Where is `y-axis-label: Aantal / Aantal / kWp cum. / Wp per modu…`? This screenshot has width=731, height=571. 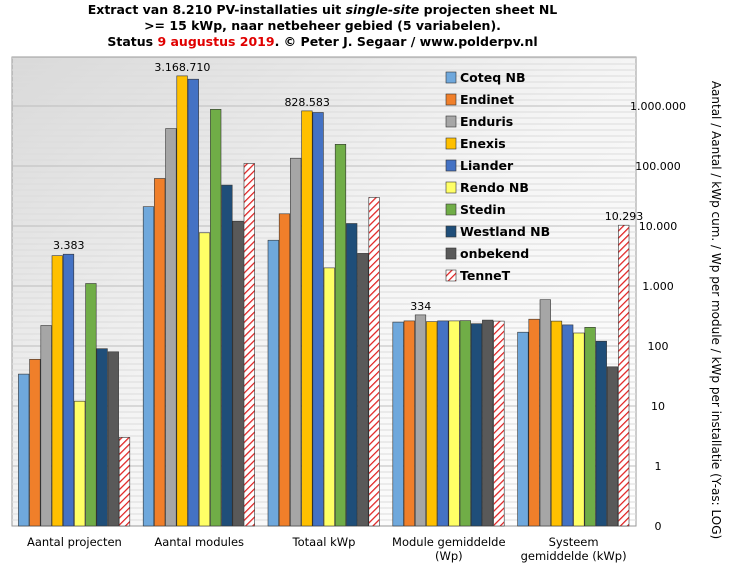 y-axis-label: Aantal / Aantal / kWp cum. / Wp per modu… is located at coordinates (716, 310).